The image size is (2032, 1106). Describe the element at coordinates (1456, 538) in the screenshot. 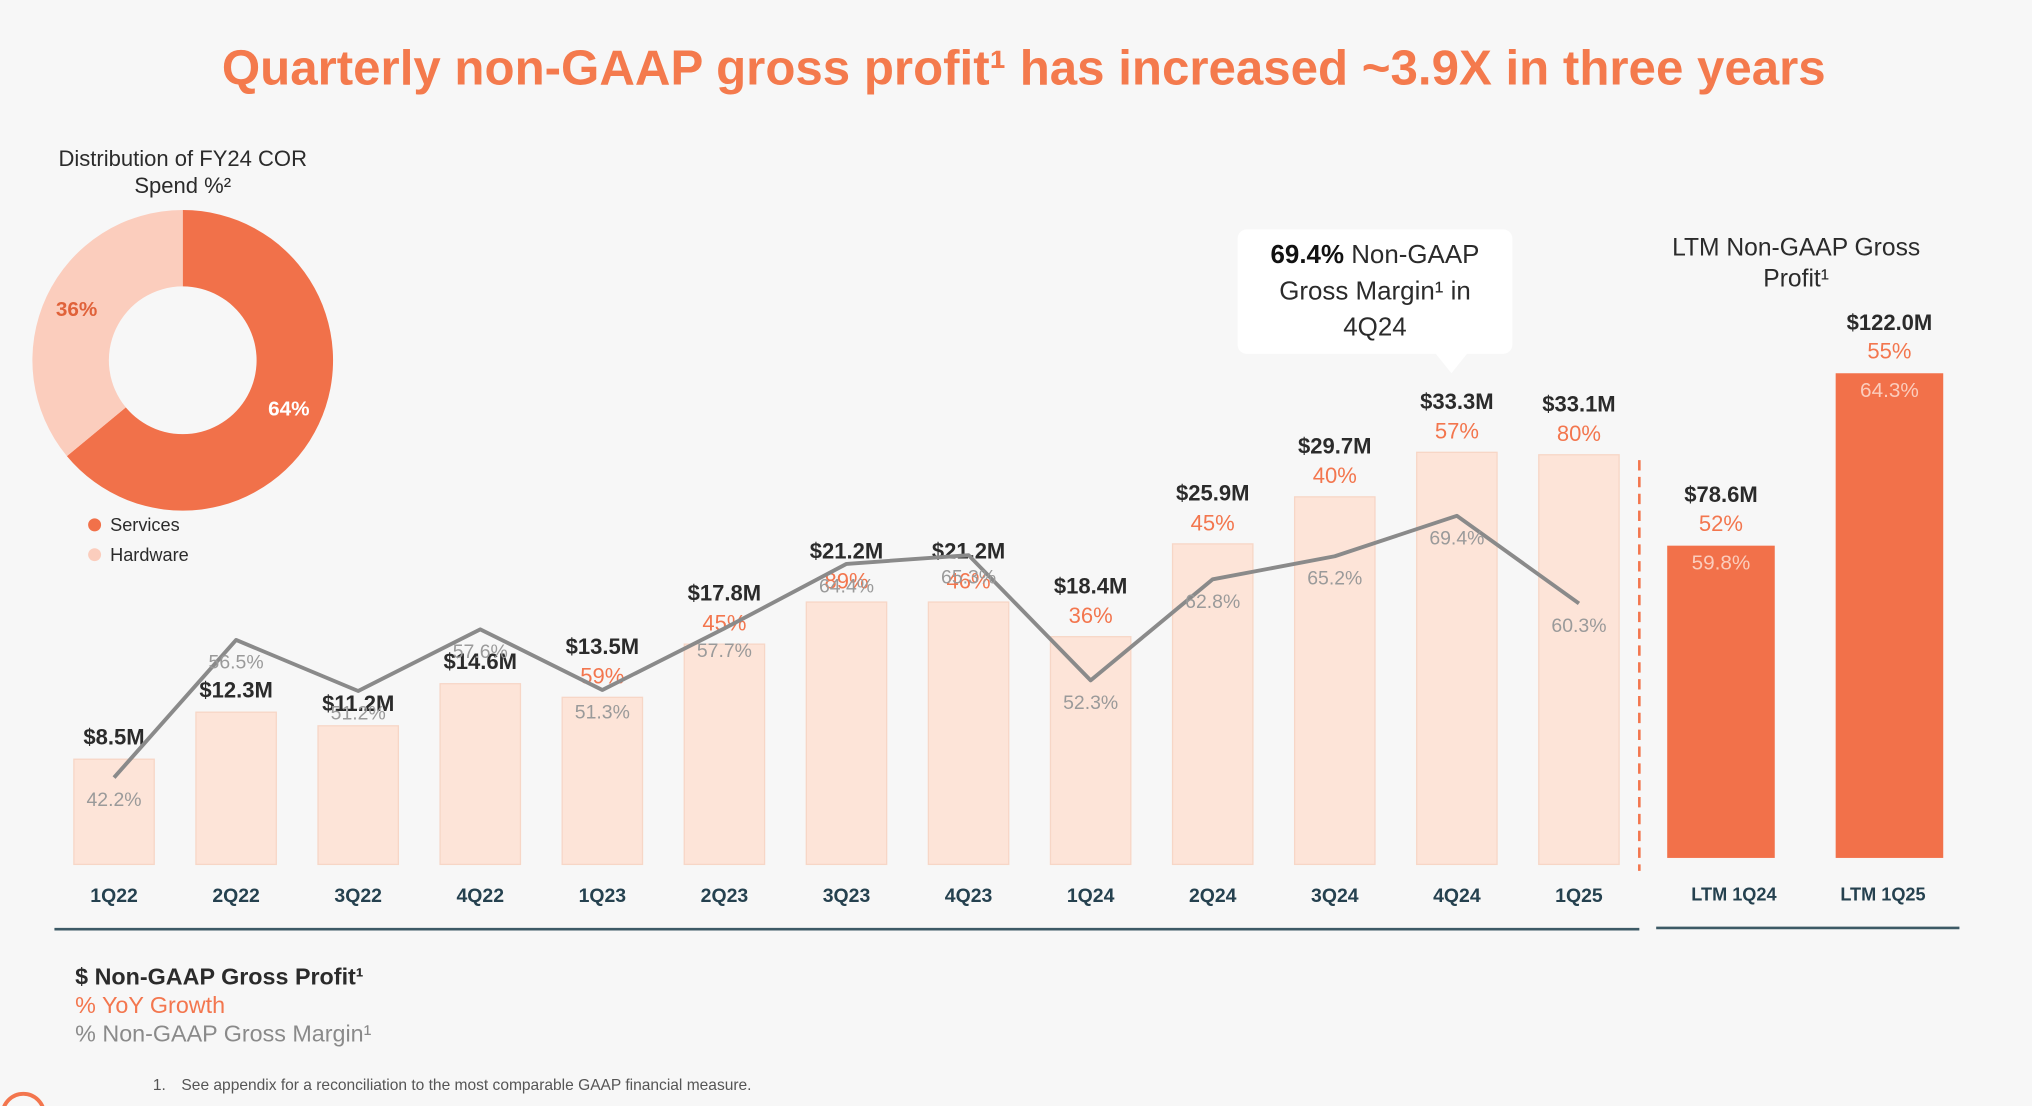

I see `margin-label: 69.4%` at that location.